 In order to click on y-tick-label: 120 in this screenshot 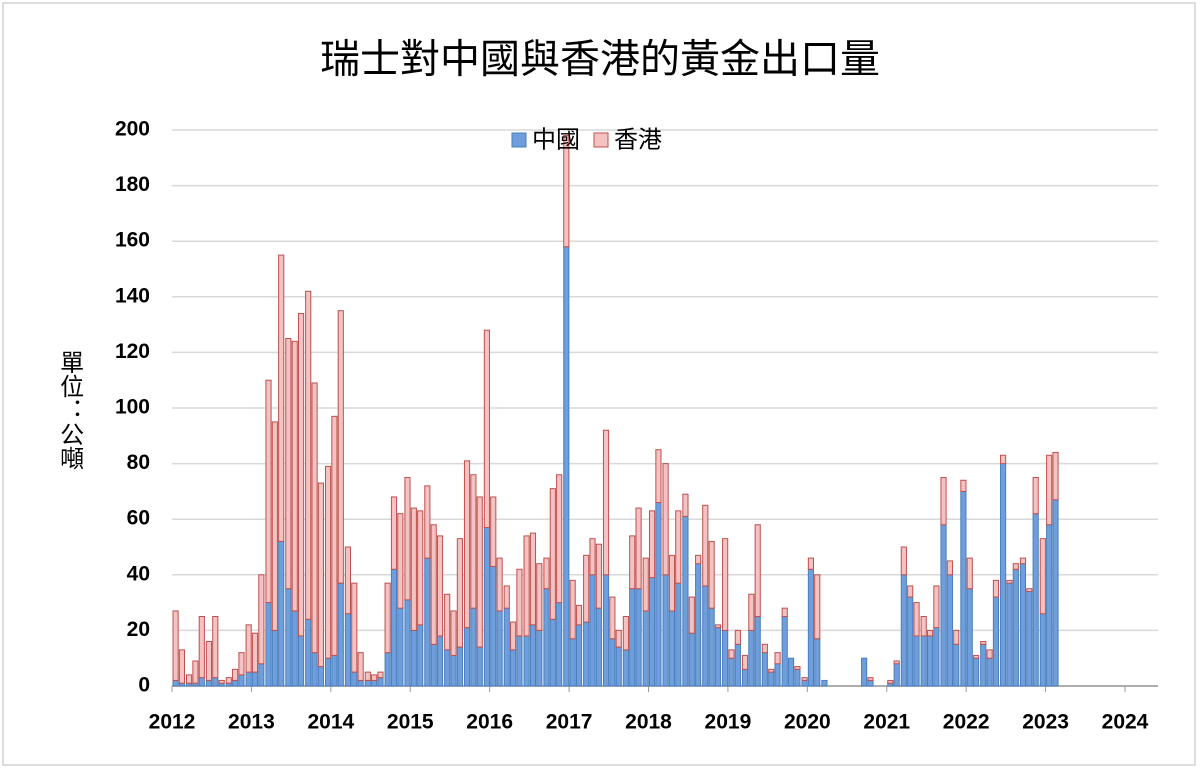, I will do `click(132, 351)`.